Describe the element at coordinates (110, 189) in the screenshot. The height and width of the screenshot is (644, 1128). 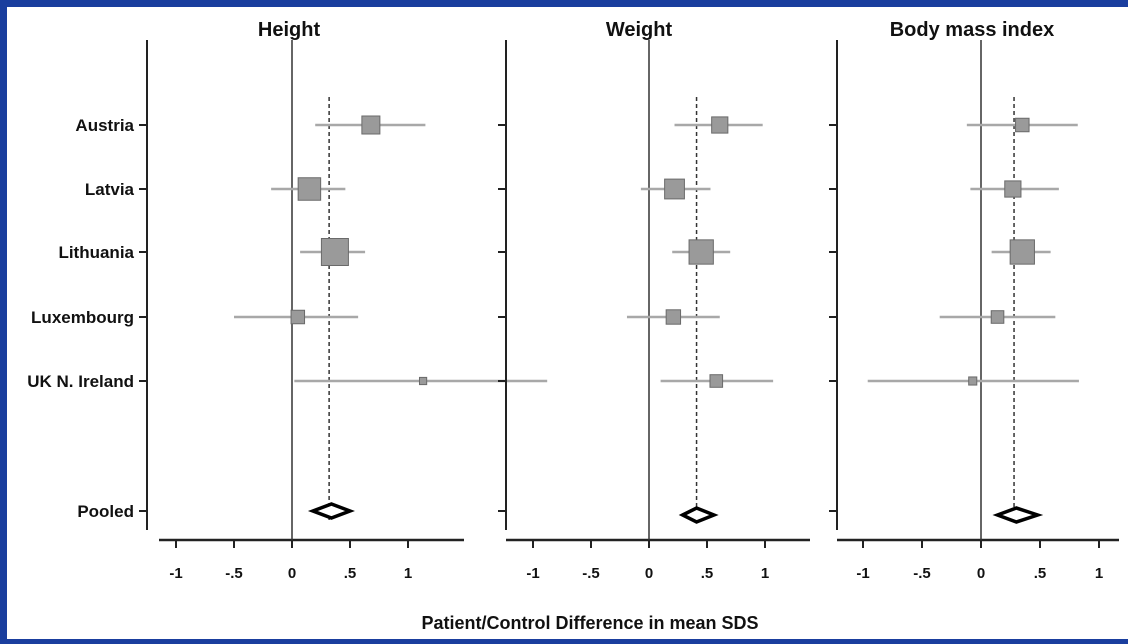
I see `row-label: Latvia` at that location.